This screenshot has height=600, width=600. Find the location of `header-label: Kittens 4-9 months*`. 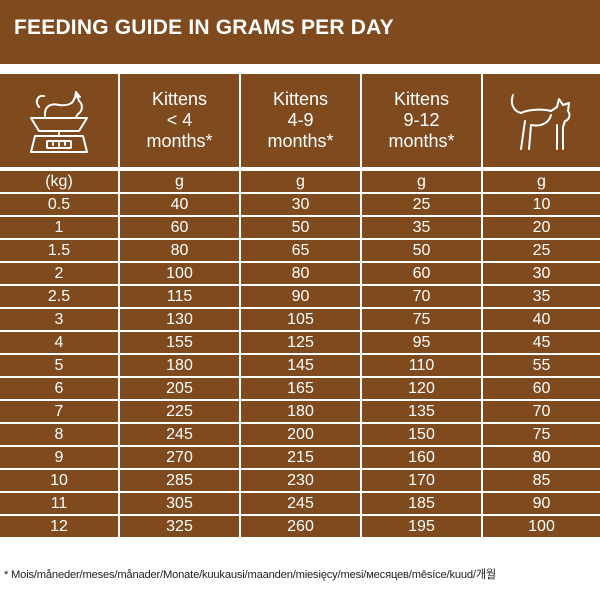

header-label: Kittens 4-9 months* is located at coordinates (300, 120).